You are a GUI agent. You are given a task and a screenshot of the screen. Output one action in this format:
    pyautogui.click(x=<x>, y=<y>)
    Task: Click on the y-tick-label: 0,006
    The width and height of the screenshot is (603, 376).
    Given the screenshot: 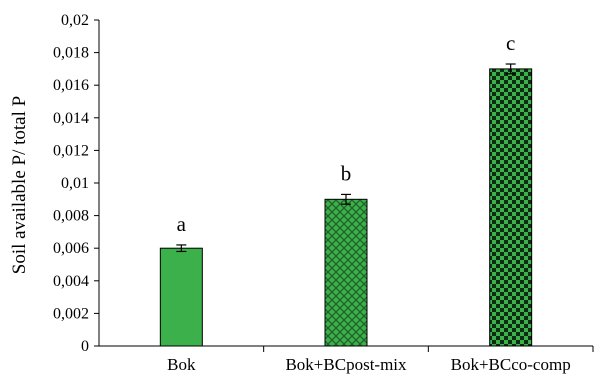 What is the action you would take?
    pyautogui.click(x=71, y=248)
    